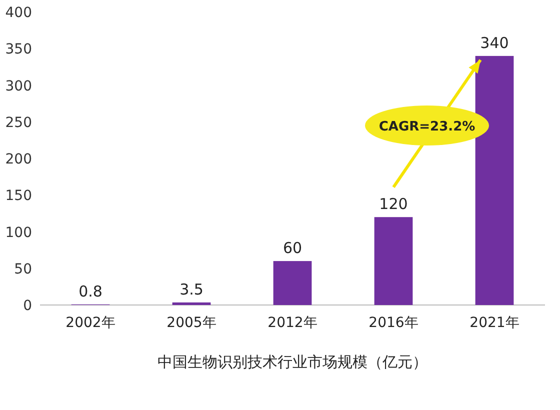 The image size is (560, 410). Describe the element at coordinates (494, 43) in the screenshot. I see `data-label: 340` at that location.